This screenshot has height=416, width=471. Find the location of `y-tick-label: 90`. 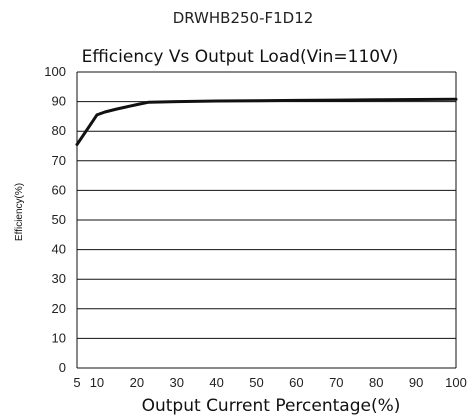

y-tick-label: 90 is located at coordinates (59, 101).